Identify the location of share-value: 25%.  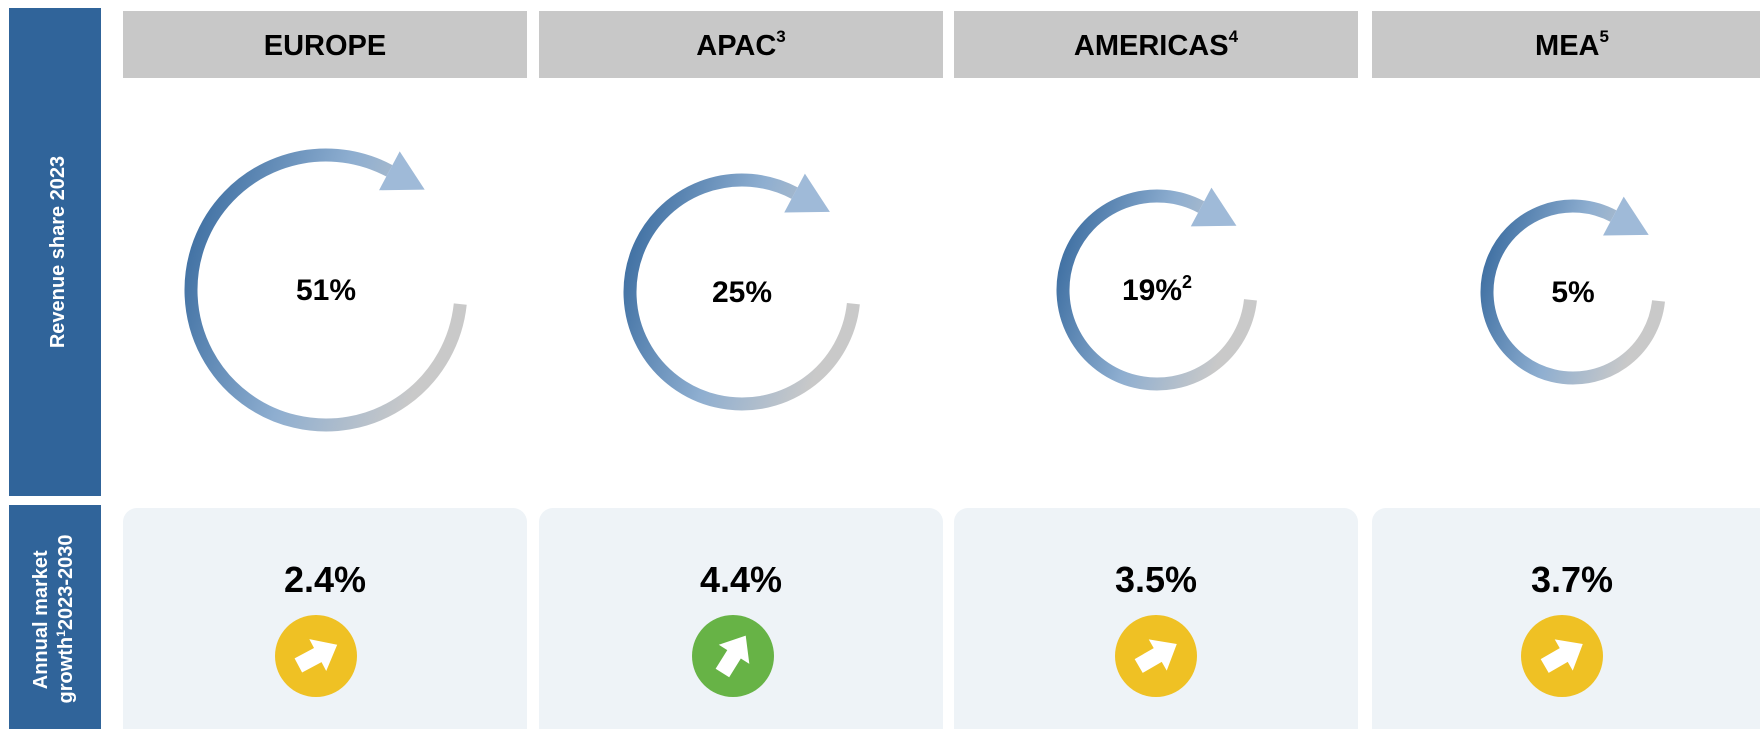
(742, 292).